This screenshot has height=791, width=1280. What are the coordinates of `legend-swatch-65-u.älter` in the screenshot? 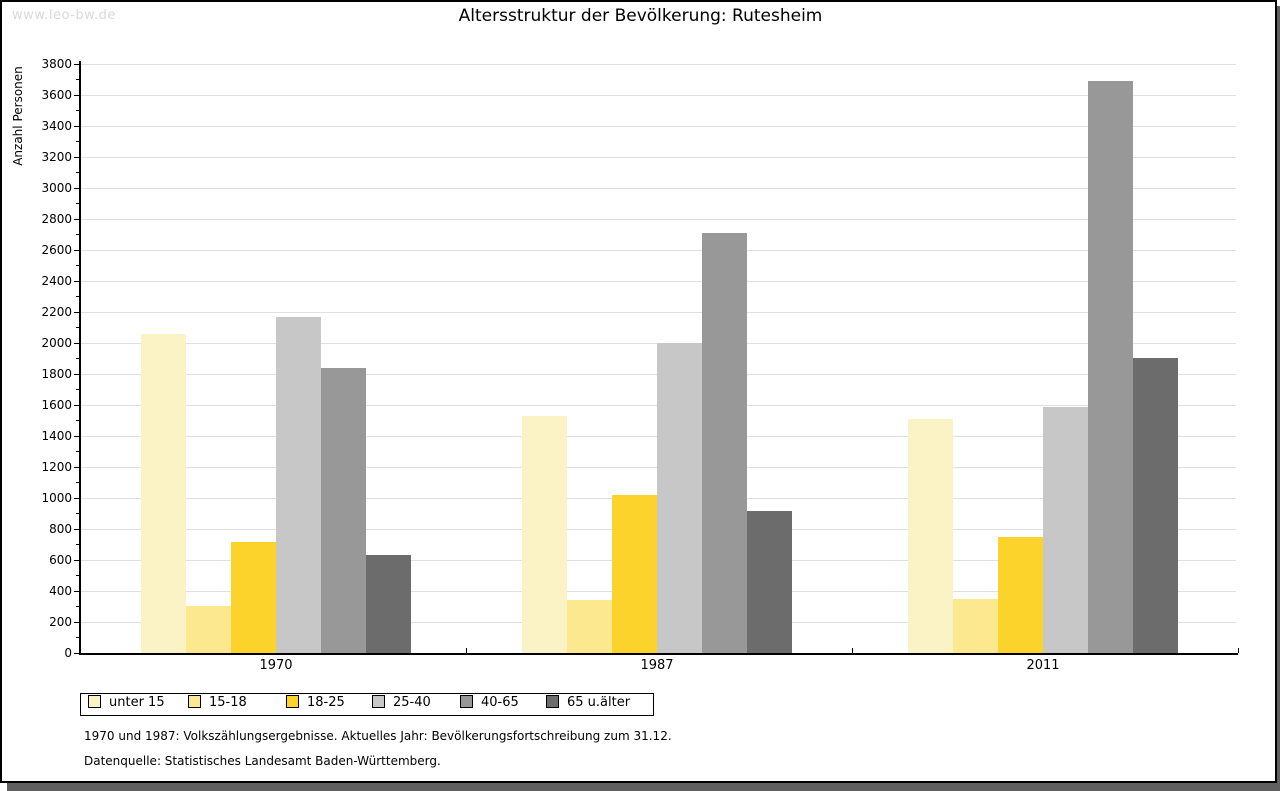 It's located at (552, 701).